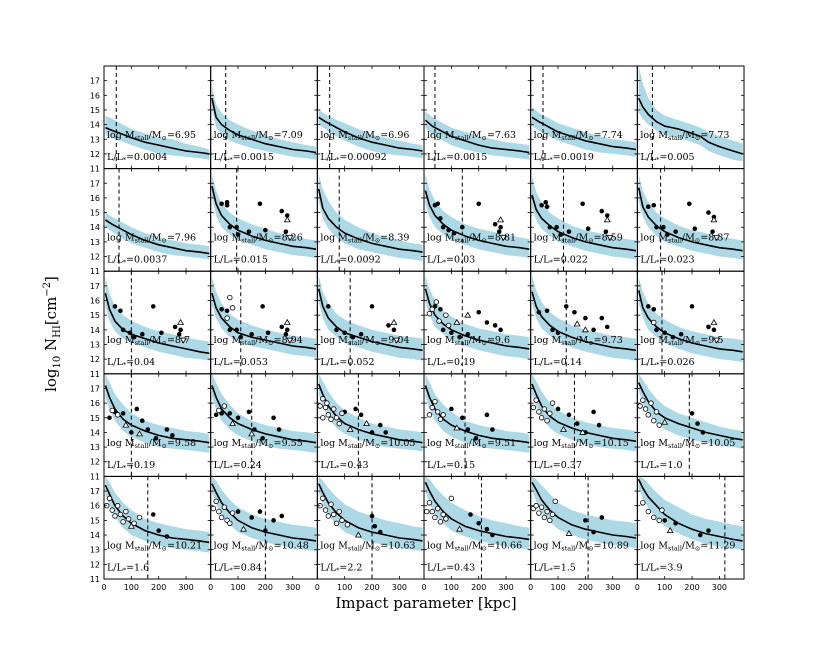 The width and height of the screenshot is (830, 664). I want to click on luminosity-annotation: L/L*=0.0092, so click(350, 261).